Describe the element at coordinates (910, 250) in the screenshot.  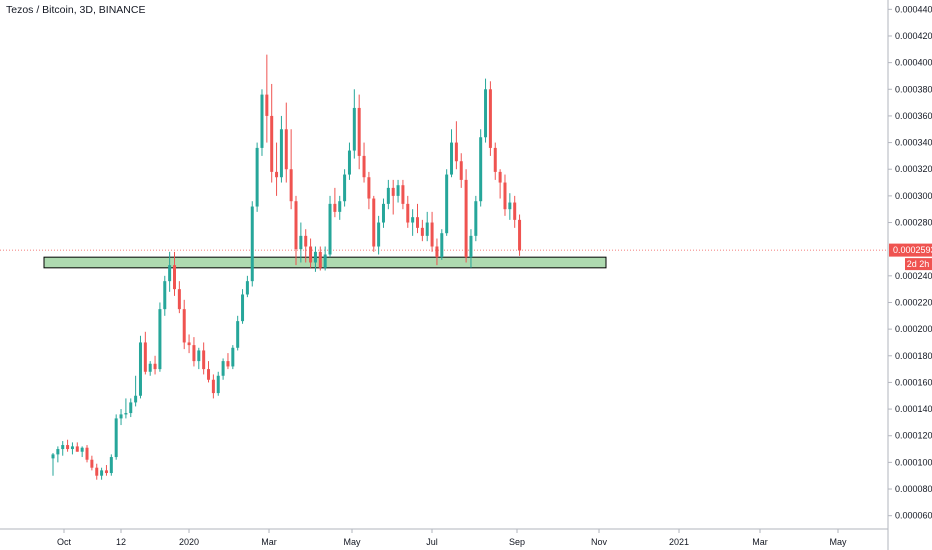
I see `last-price-tag` at that location.